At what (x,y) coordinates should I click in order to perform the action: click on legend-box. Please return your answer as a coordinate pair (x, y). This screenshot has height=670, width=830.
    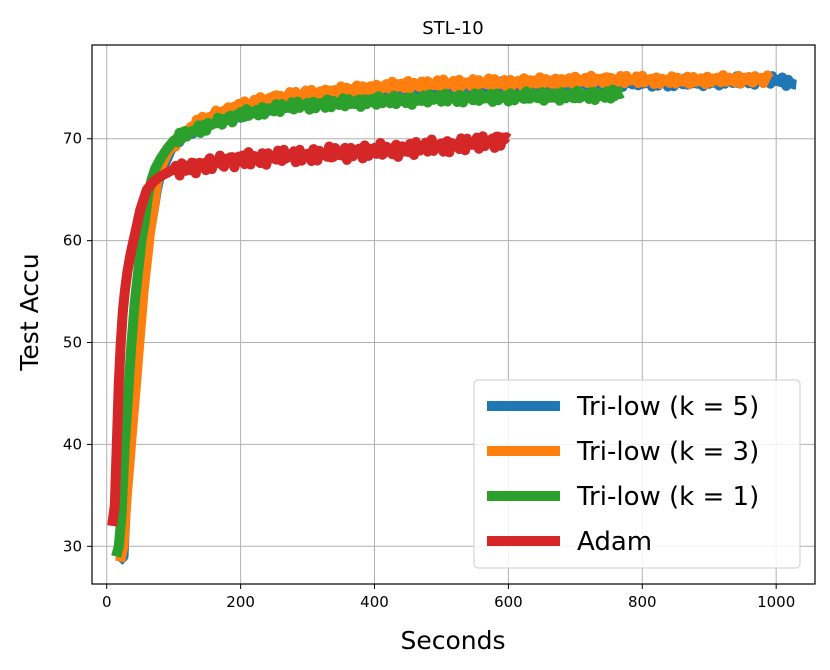
    Looking at the image, I should click on (637, 474).